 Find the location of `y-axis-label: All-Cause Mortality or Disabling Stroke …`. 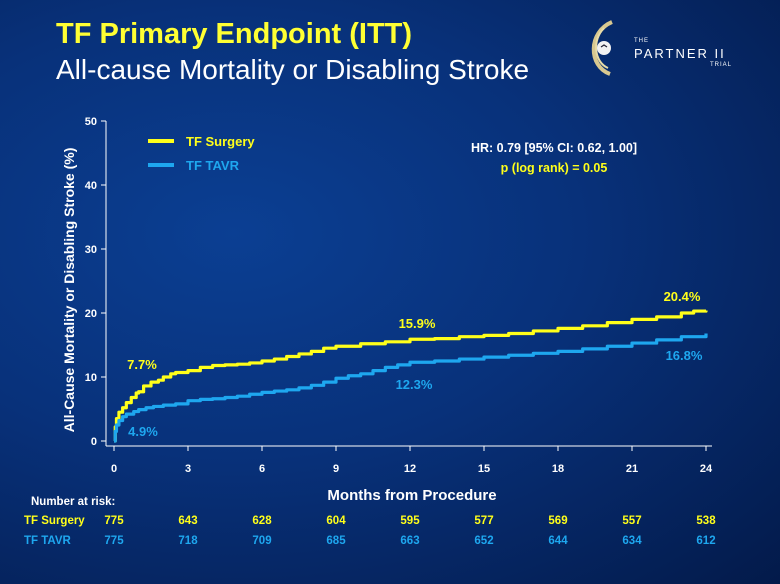

y-axis-label: All-Cause Mortality or Disabling Stroke … is located at coordinates (69, 290).